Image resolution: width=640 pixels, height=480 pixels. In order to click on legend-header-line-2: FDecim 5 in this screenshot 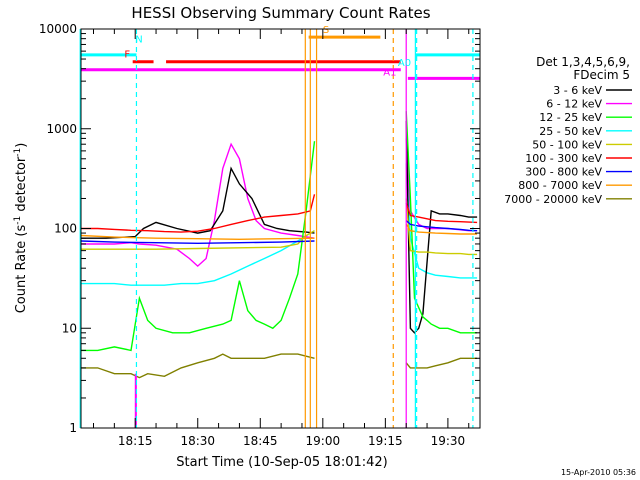, I will do `click(601, 75)`.